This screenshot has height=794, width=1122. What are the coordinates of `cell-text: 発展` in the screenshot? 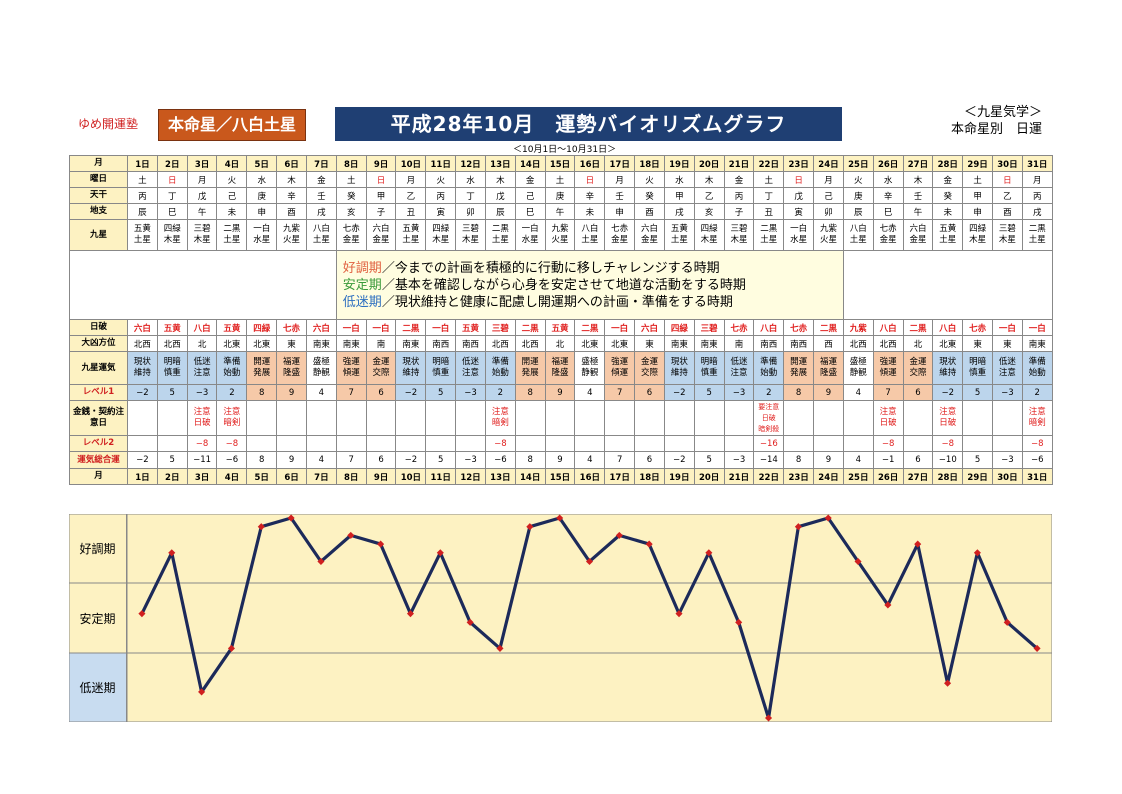 It's located at (799, 373).